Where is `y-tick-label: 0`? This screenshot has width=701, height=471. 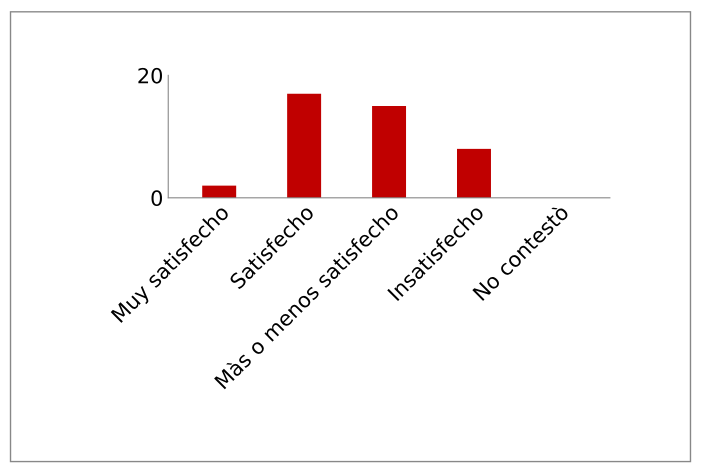
y-tick-label: 0 is located at coordinates (156, 198).